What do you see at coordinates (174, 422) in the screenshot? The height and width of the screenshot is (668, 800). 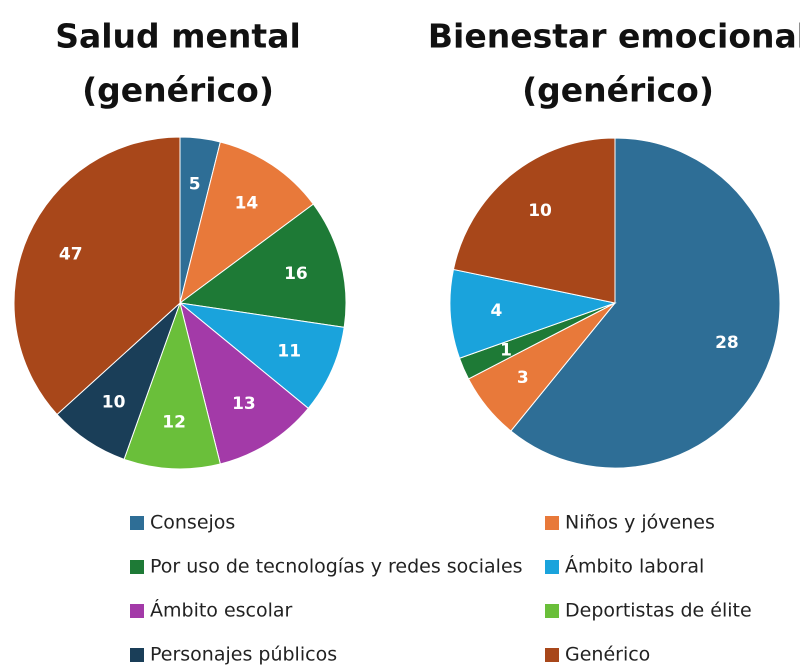 I see `data-label: 12` at bounding box center [174, 422].